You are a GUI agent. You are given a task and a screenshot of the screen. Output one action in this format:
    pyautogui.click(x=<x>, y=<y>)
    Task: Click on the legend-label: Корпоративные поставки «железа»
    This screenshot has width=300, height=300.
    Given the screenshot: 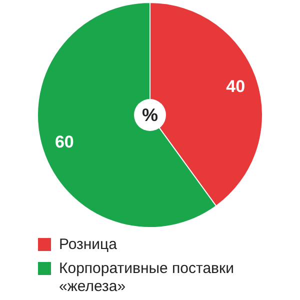 What is the action you would take?
    pyautogui.click(x=147, y=278)
    